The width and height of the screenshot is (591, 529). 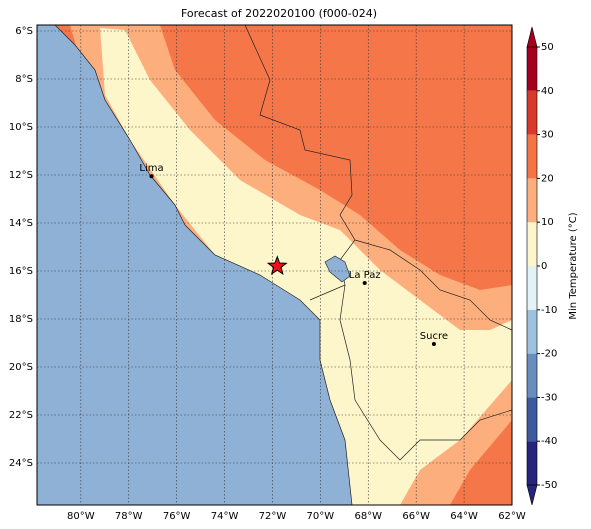 I want to click on x-tick-label: 80°W, so click(x=81, y=516).